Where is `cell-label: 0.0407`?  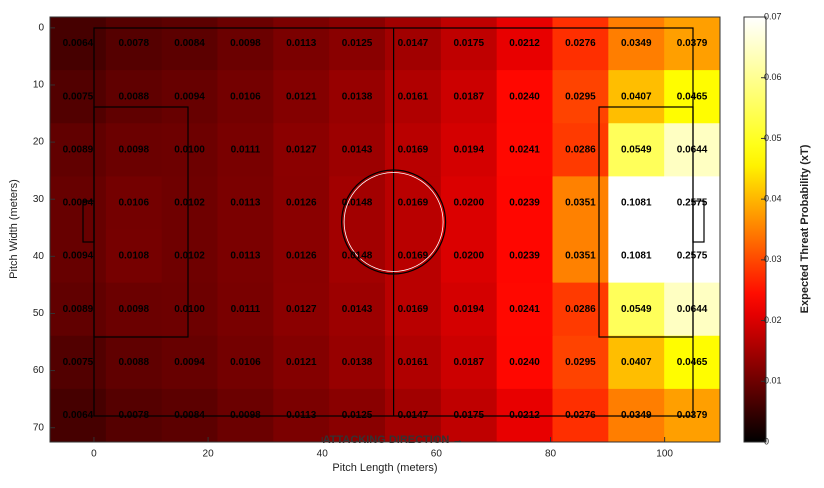 cell-label: 0.0407 is located at coordinates (636, 362).